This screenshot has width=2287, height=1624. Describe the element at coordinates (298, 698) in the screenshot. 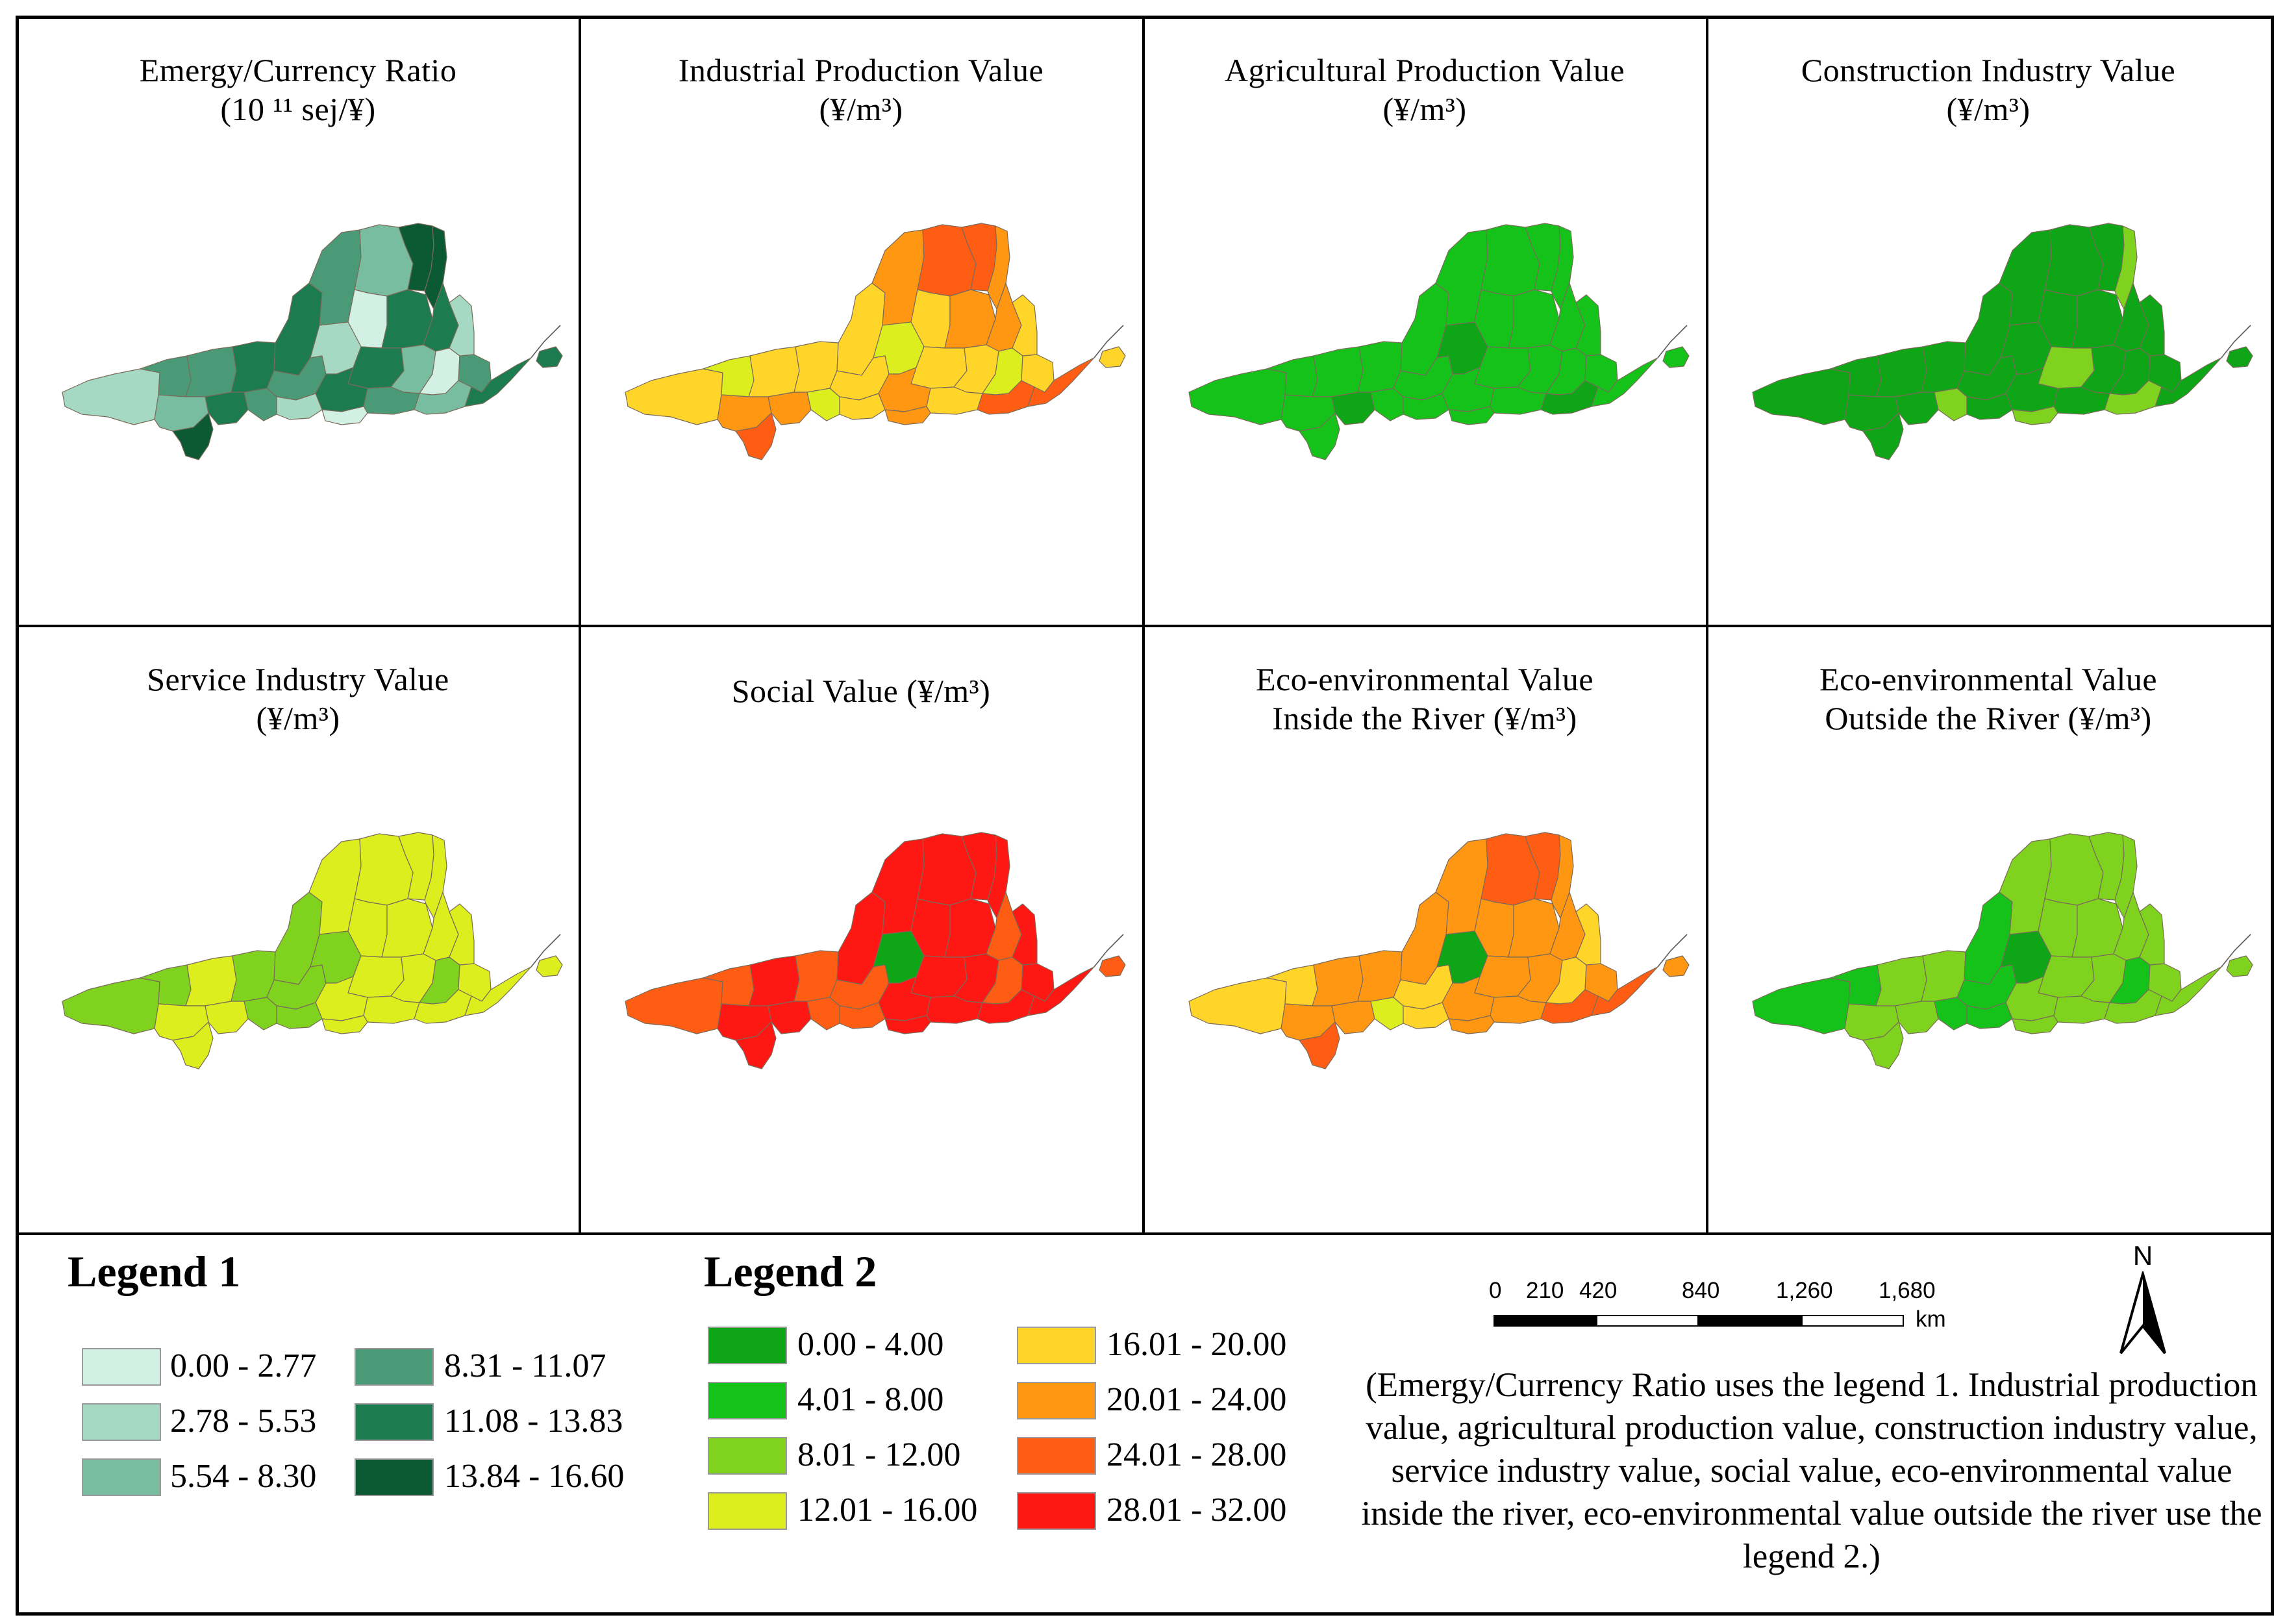

I see `panel-title: Service Industry Value (¥/m³)` at that location.